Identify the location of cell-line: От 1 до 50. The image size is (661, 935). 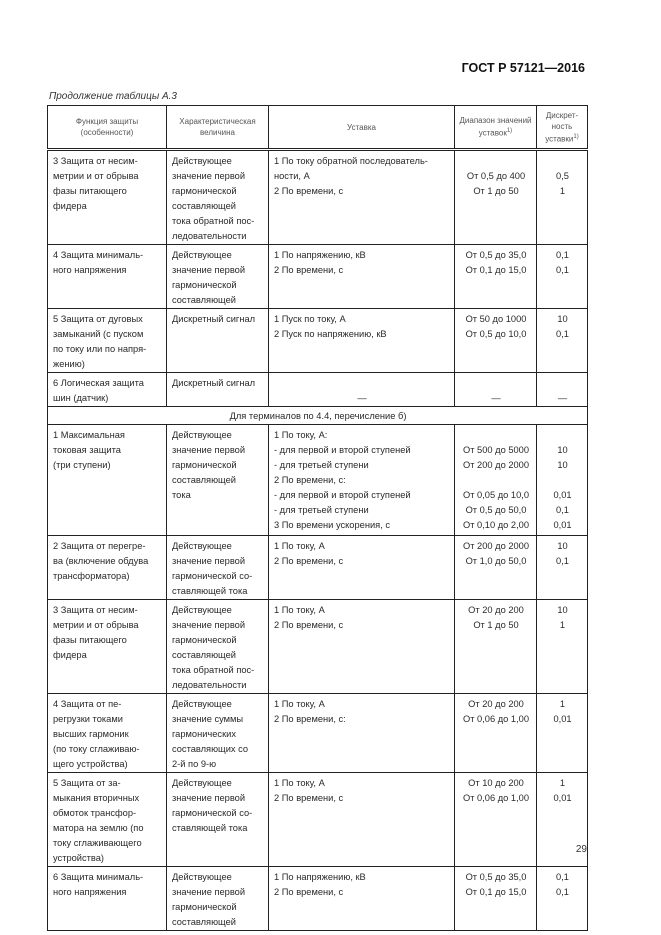
(496, 625).